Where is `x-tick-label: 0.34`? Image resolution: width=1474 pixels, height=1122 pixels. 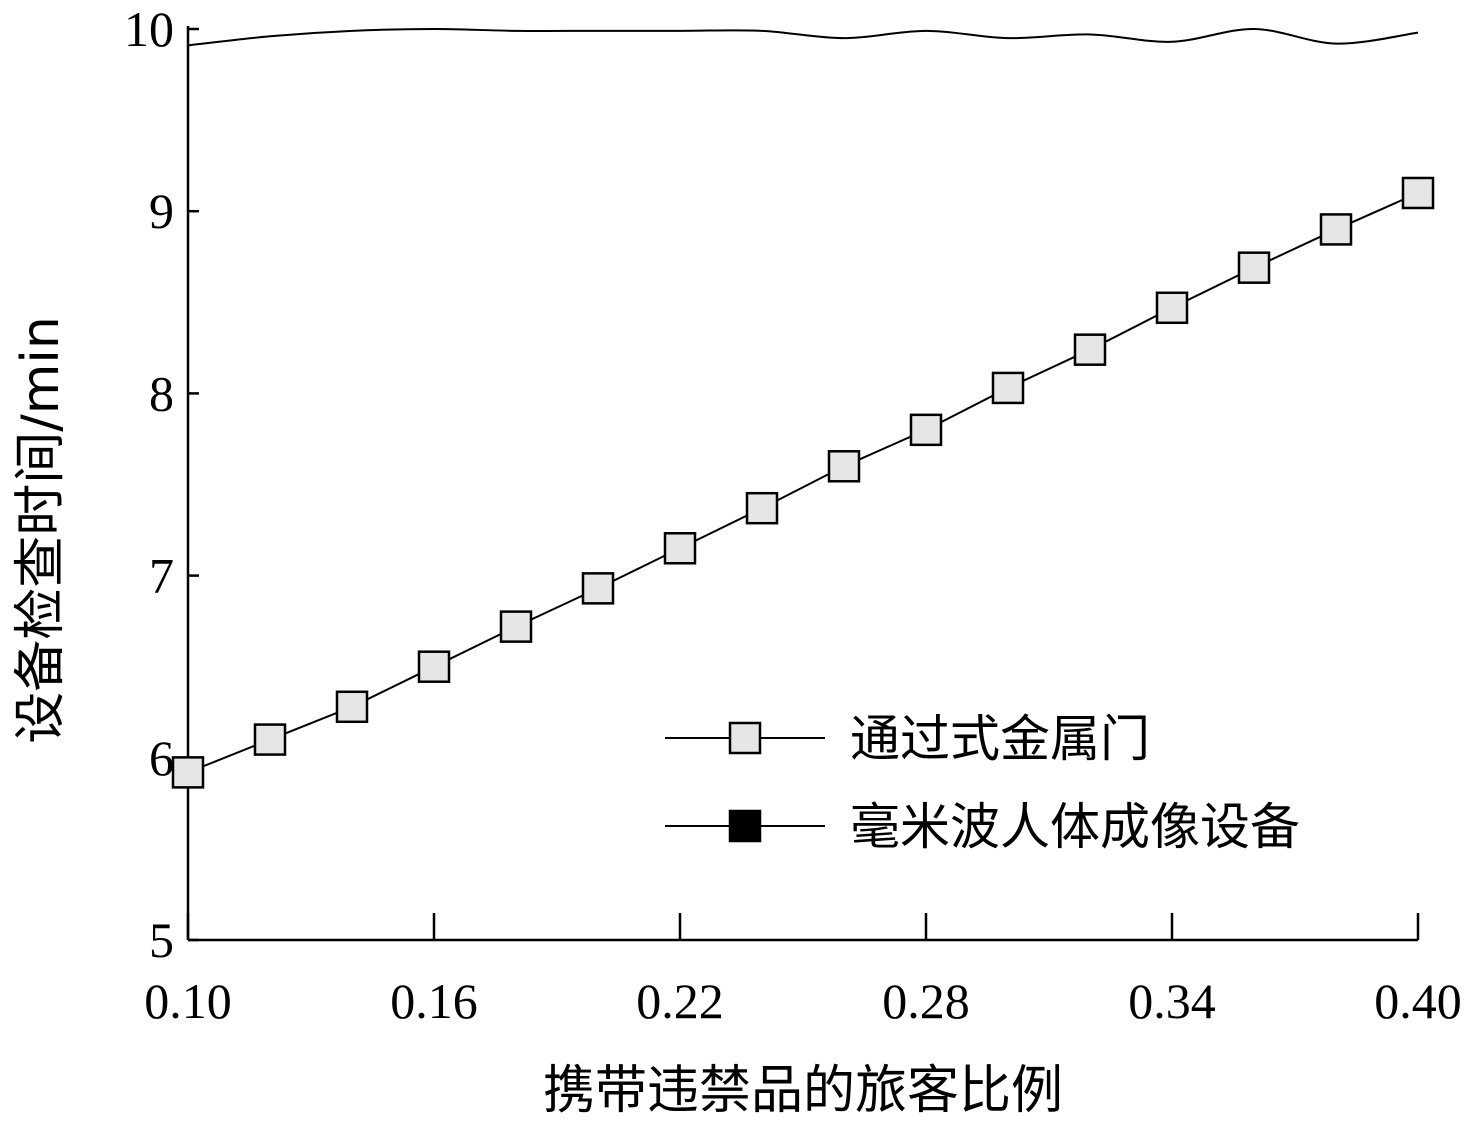 x-tick-label: 0.34 is located at coordinates (1172, 1001).